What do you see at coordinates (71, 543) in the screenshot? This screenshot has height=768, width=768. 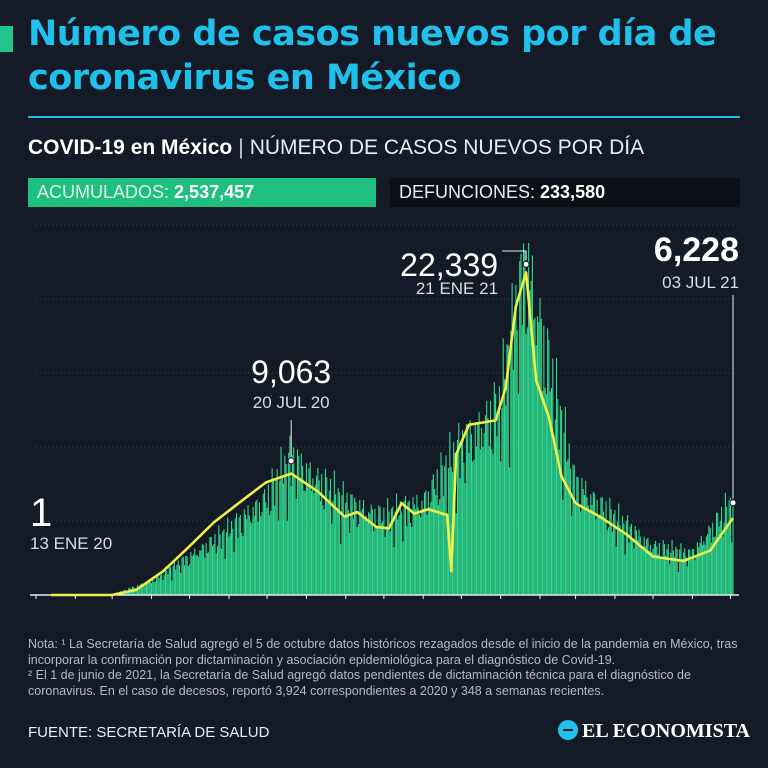 I see `annotation-date: 13 ENE 20` at bounding box center [71, 543].